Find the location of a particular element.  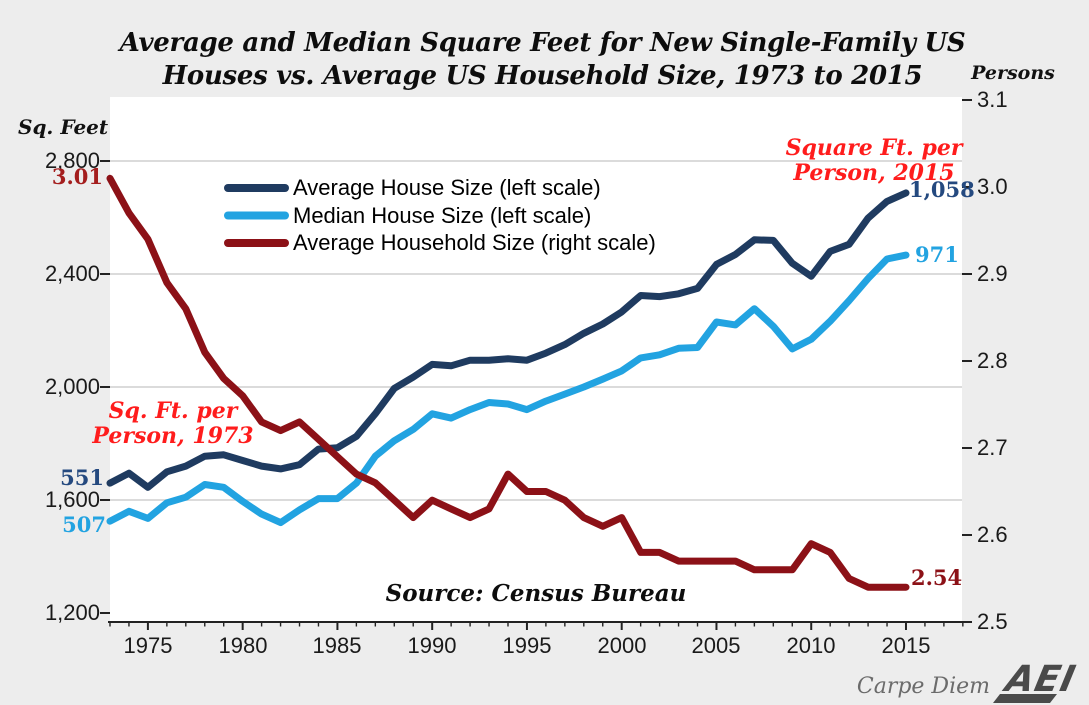

right-tick-3-1: 3.1 is located at coordinates (992, 99).